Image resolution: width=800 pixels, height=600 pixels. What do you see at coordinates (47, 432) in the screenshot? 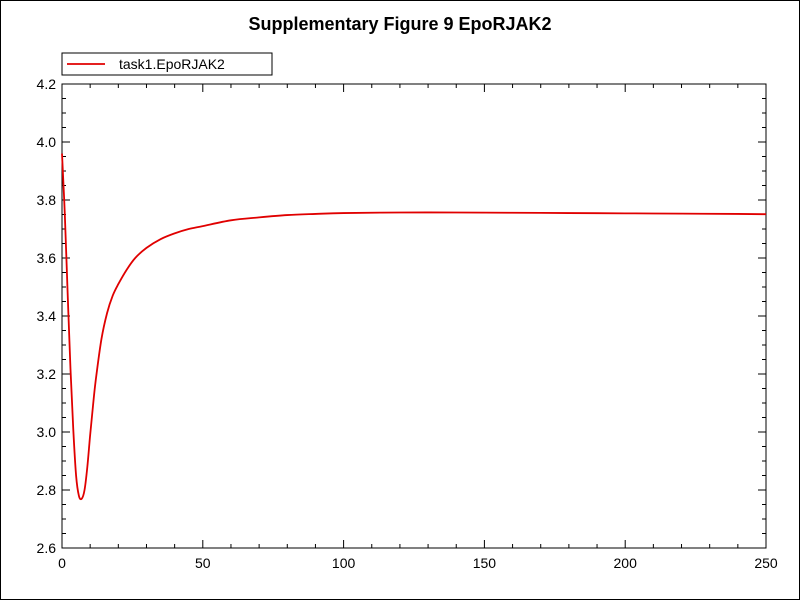
I see `y-tick-label: 3.0` at bounding box center [47, 432].